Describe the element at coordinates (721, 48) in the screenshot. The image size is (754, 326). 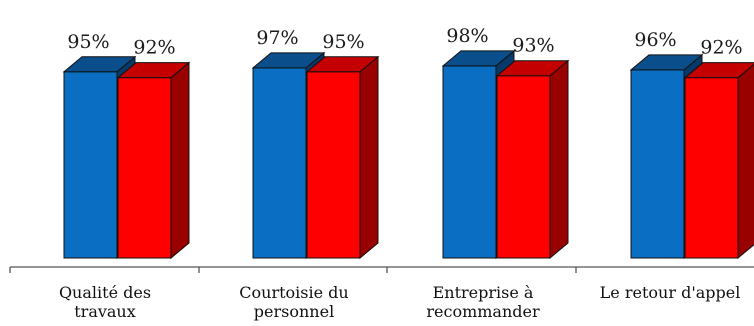
I see `value-label-s1-g3: 92%` at that location.